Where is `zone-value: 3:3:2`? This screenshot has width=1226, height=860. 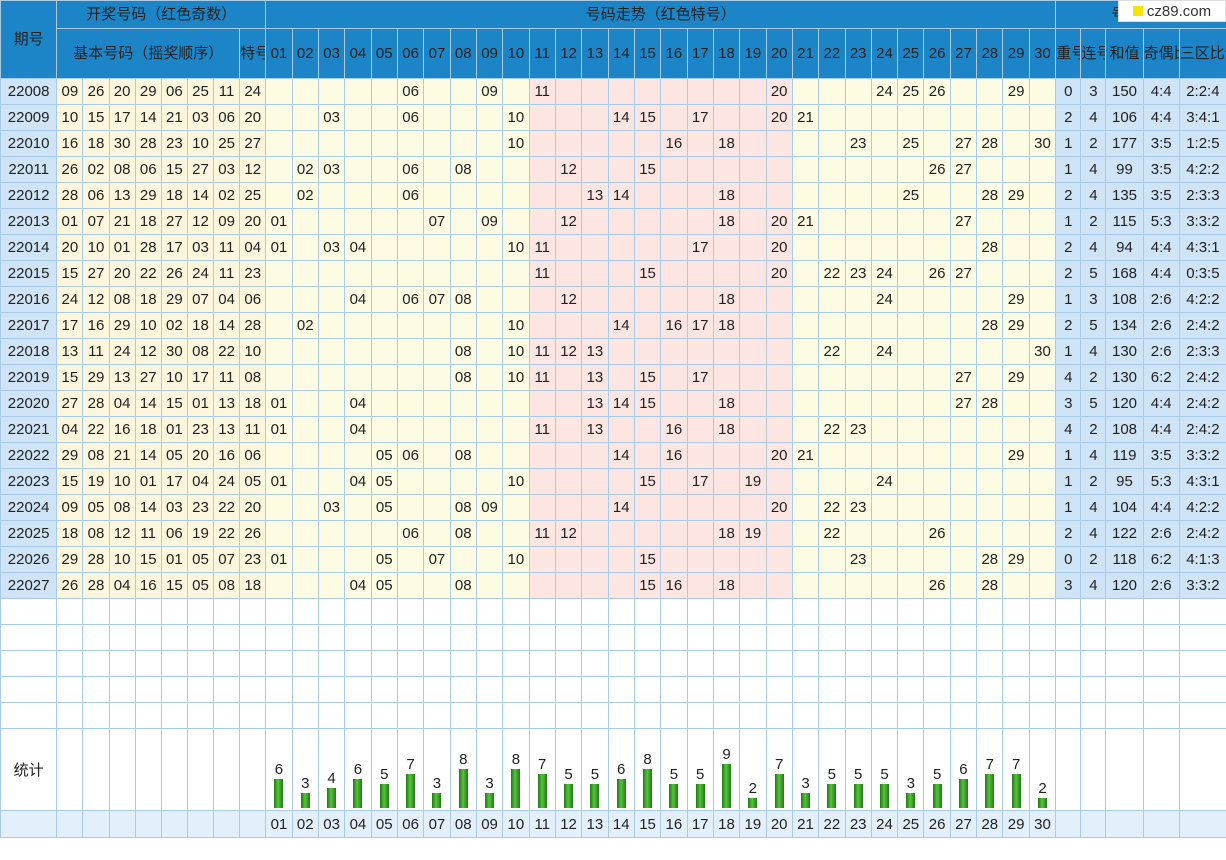 zone-value: 3:3:2 is located at coordinates (1202, 455).